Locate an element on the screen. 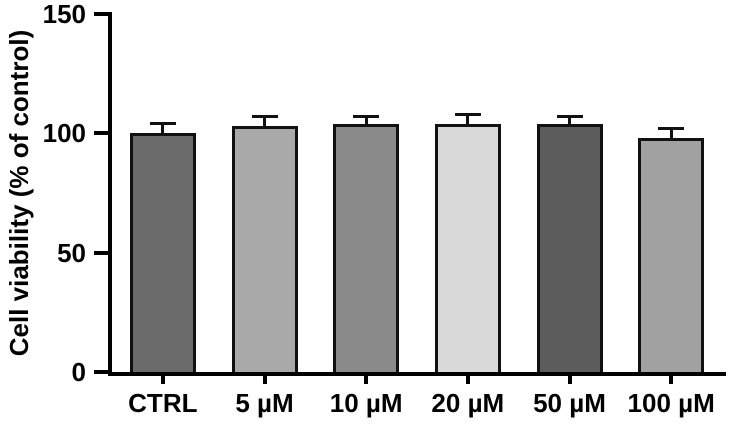 The height and width of the screenshot is (433, 742). y-axis-label: Cell viability (% of control) is located at coordinates (19, 193).